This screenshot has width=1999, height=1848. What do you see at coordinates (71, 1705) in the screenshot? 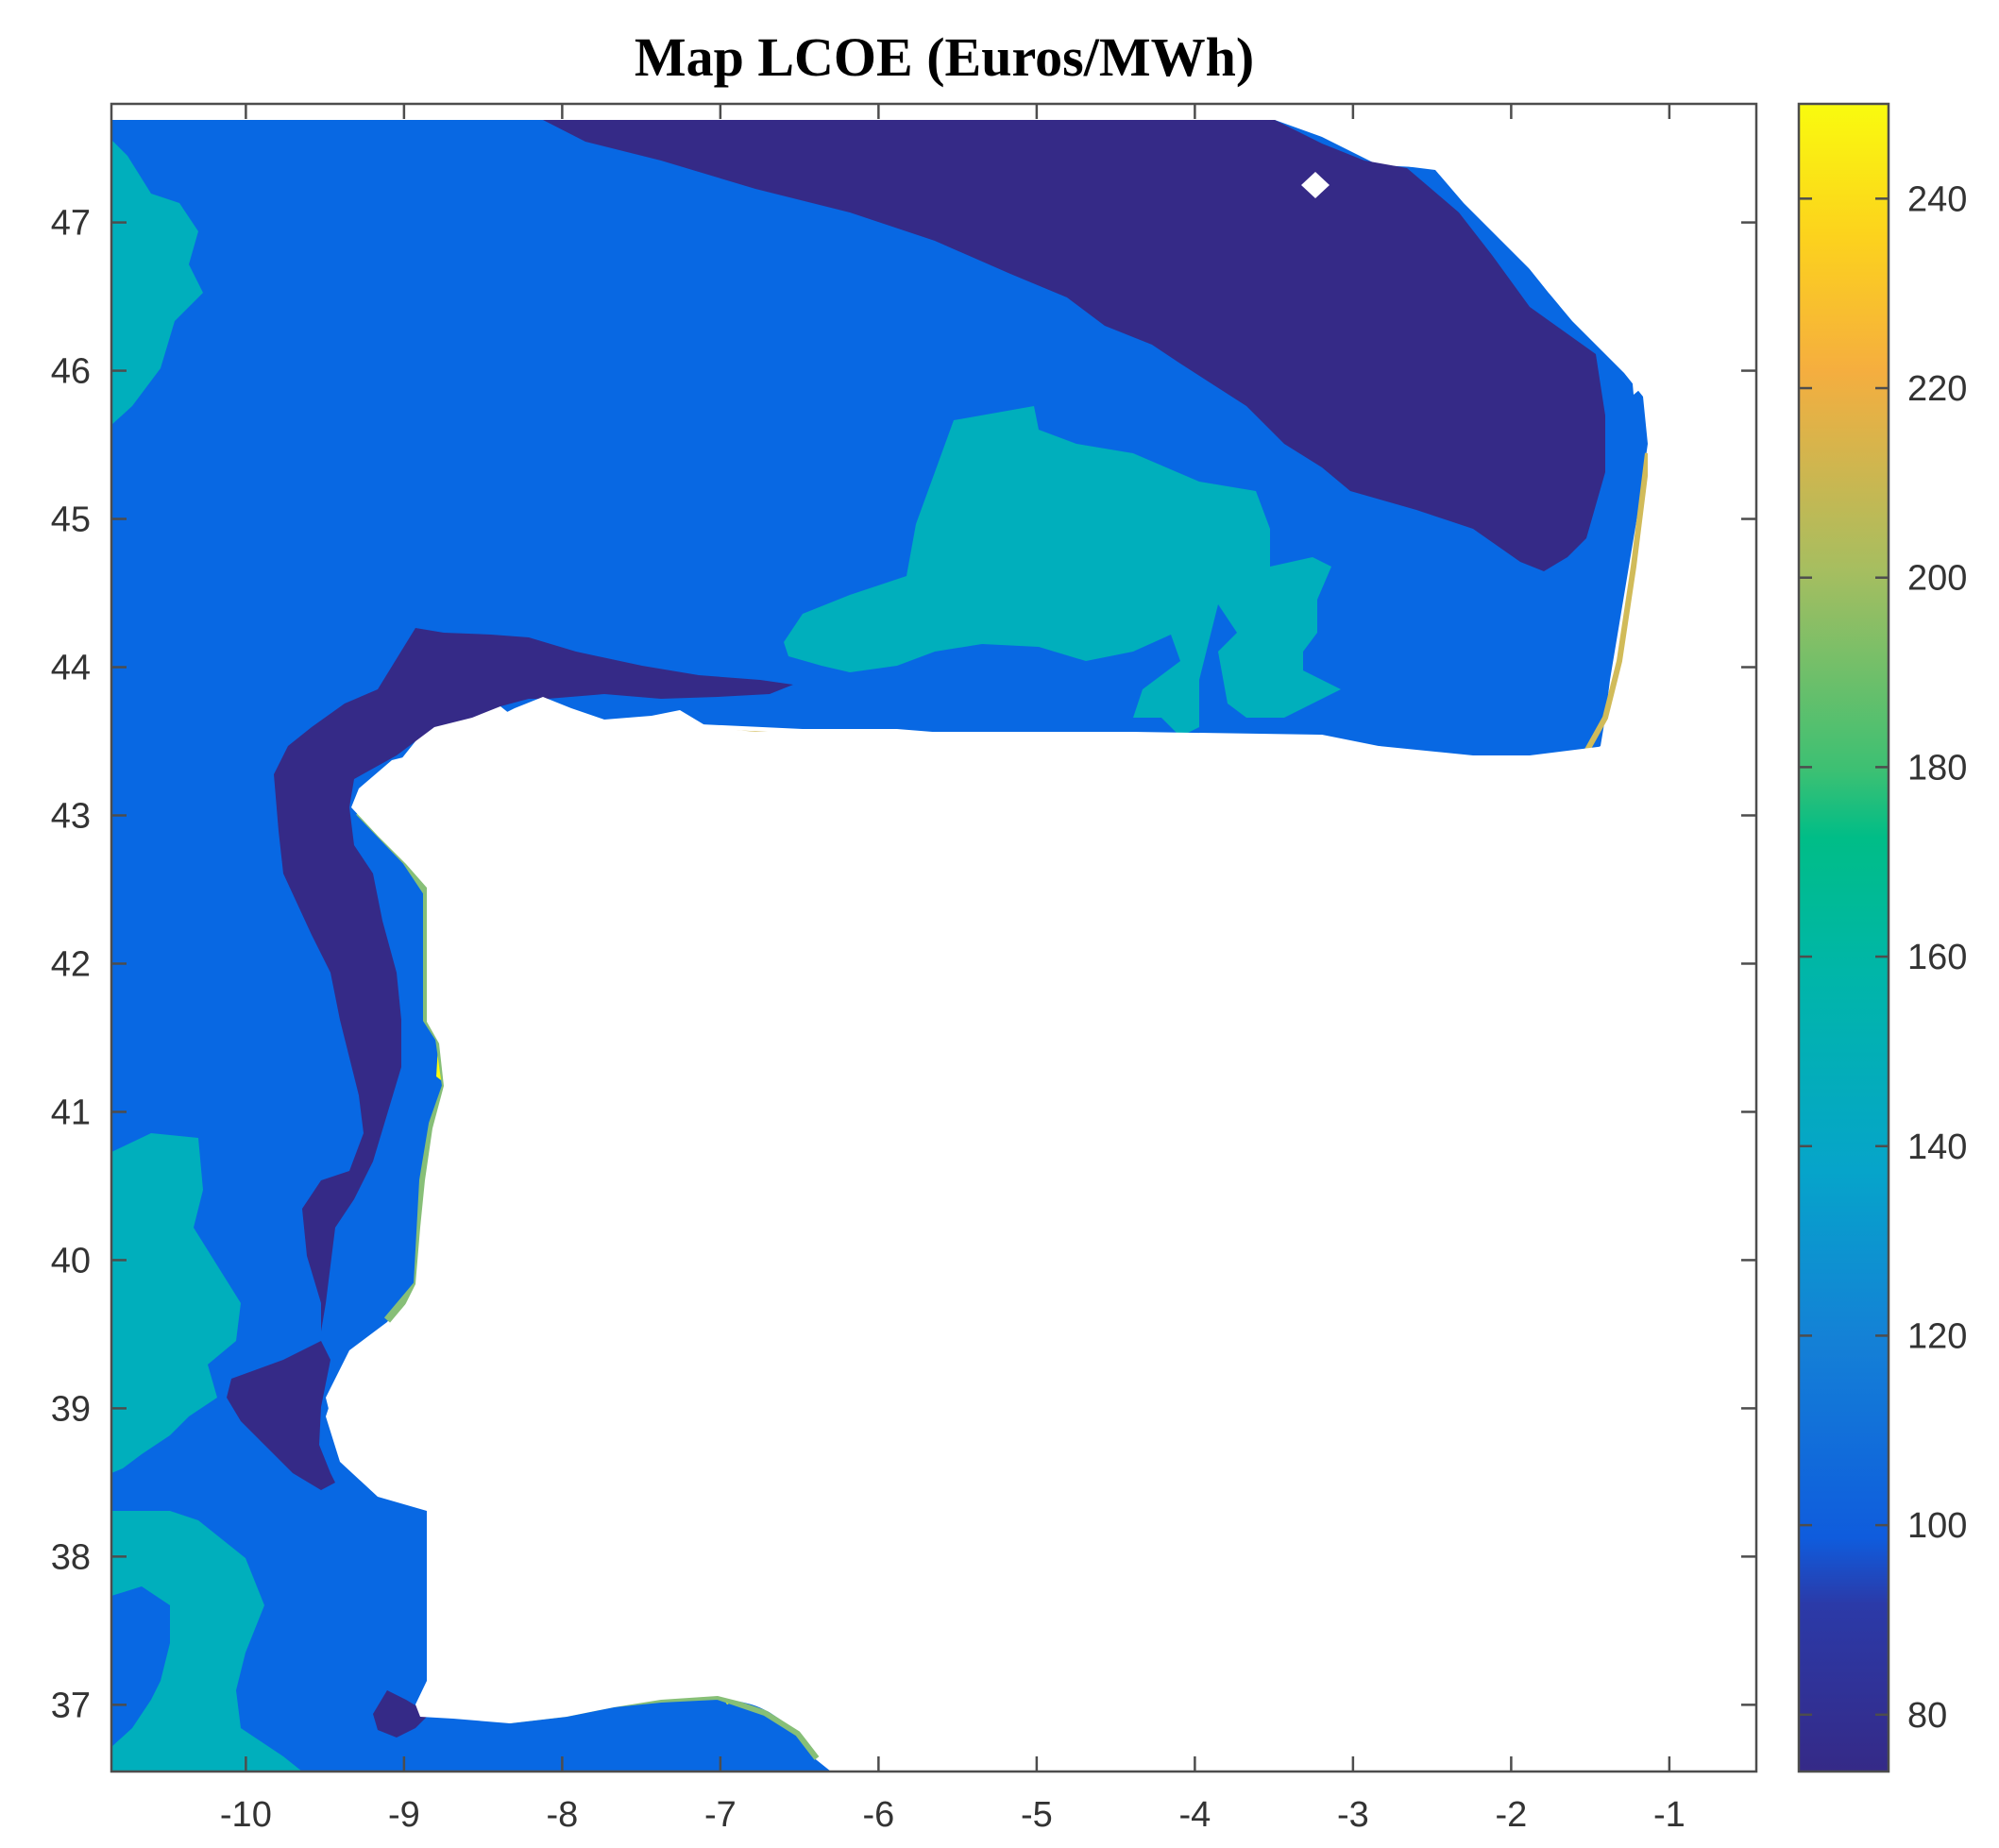
I see `y-tick-label-0: 37` at bounding box center [71, 1705].